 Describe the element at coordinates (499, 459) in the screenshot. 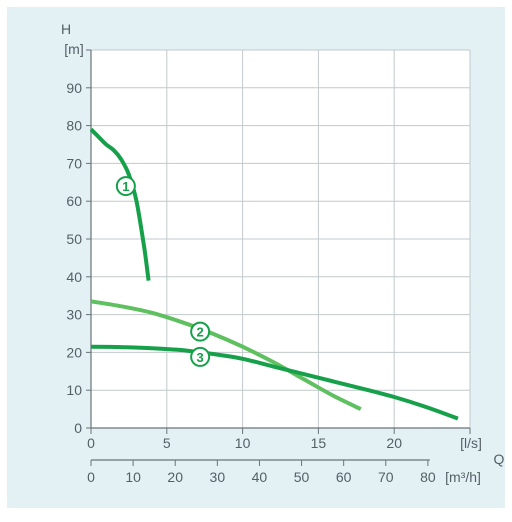

I see `x-axis-label: Q` at that location.